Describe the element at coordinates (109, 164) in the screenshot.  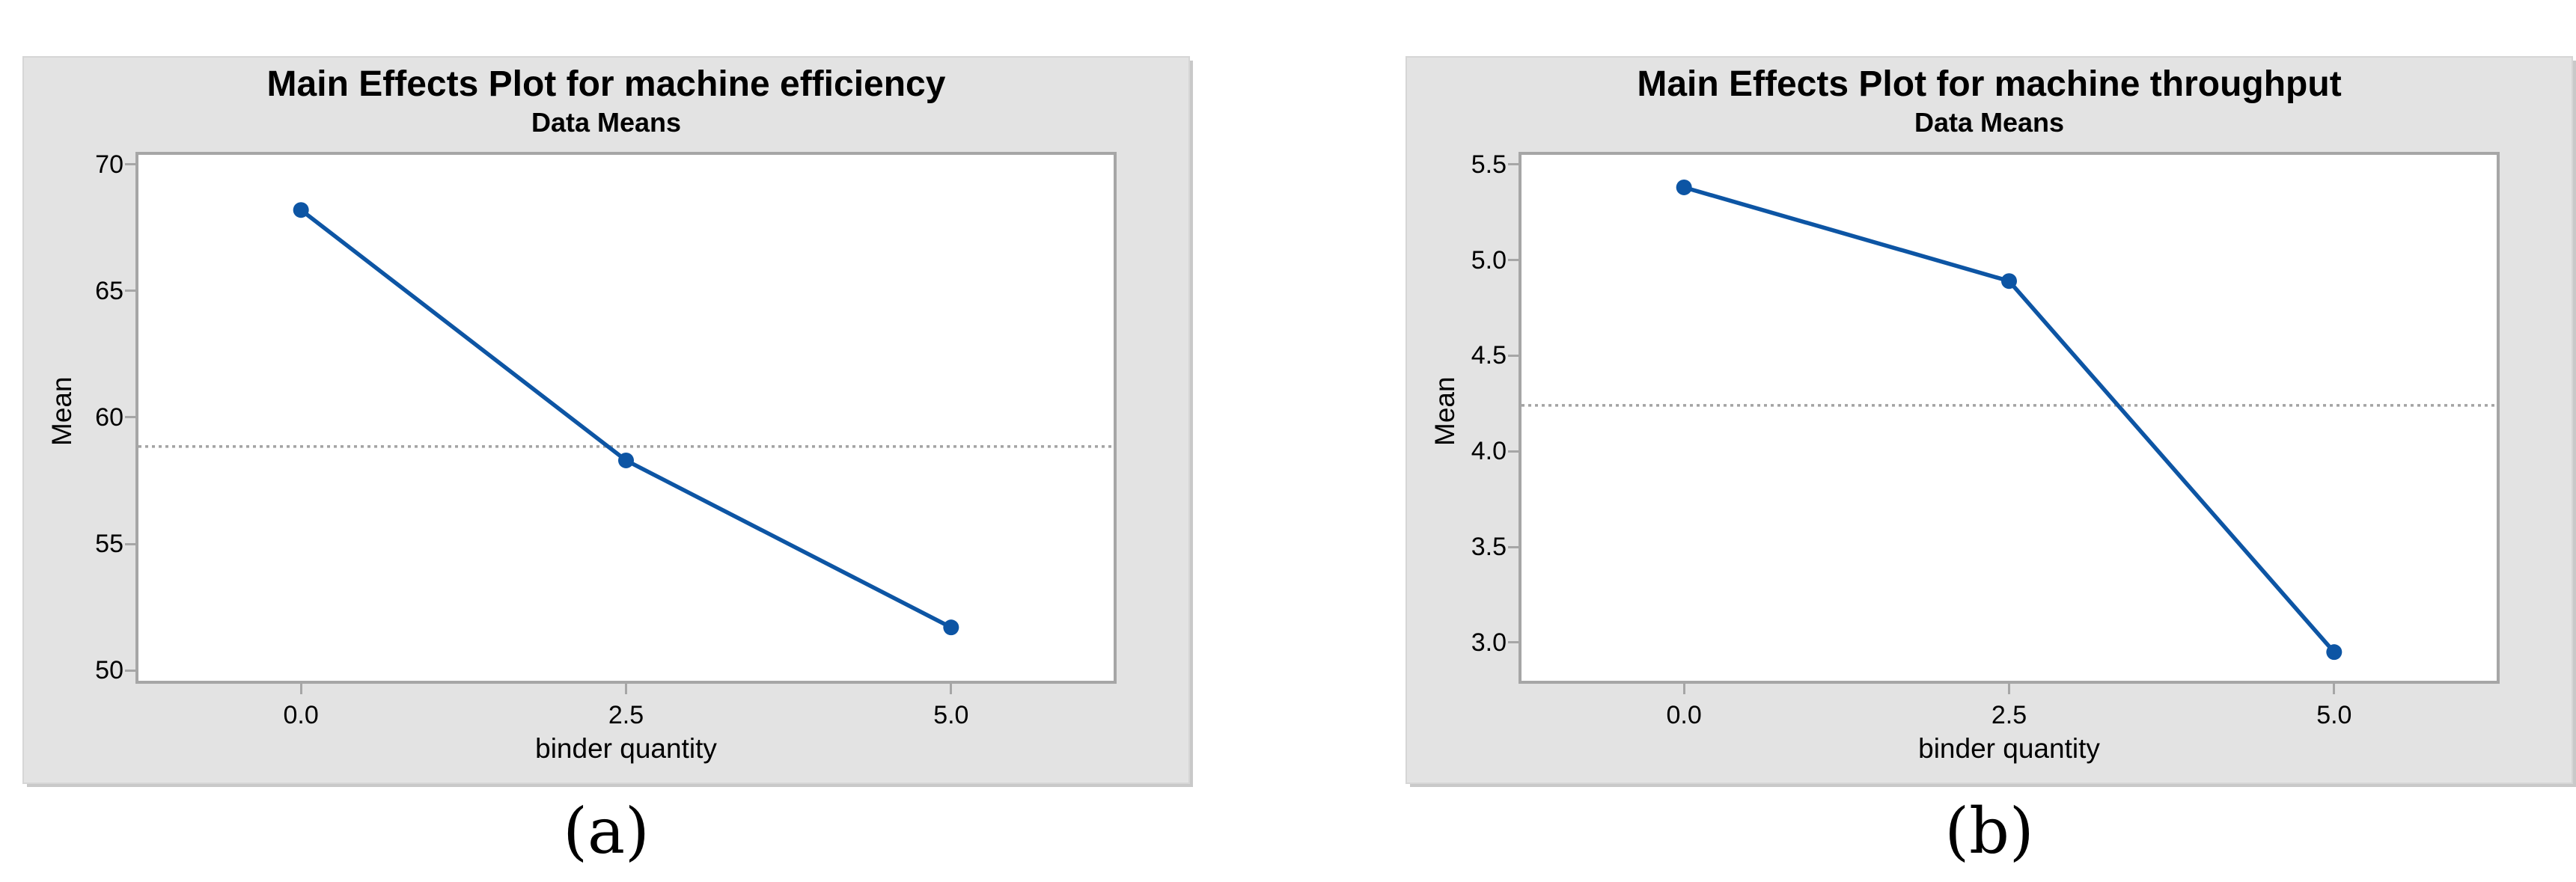
I see `y-tick-label: 70` at that location.